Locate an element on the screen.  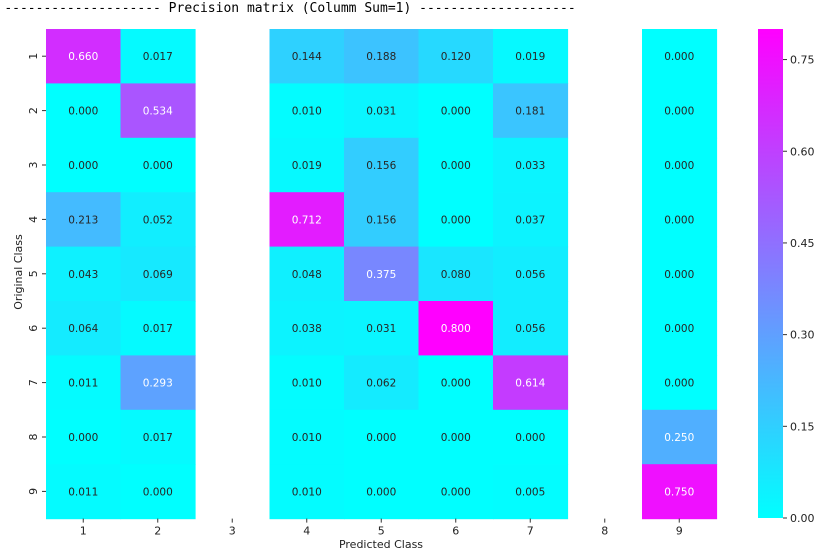
heatmap-cell-value: 0.614 is located at coordinates (530, 384).